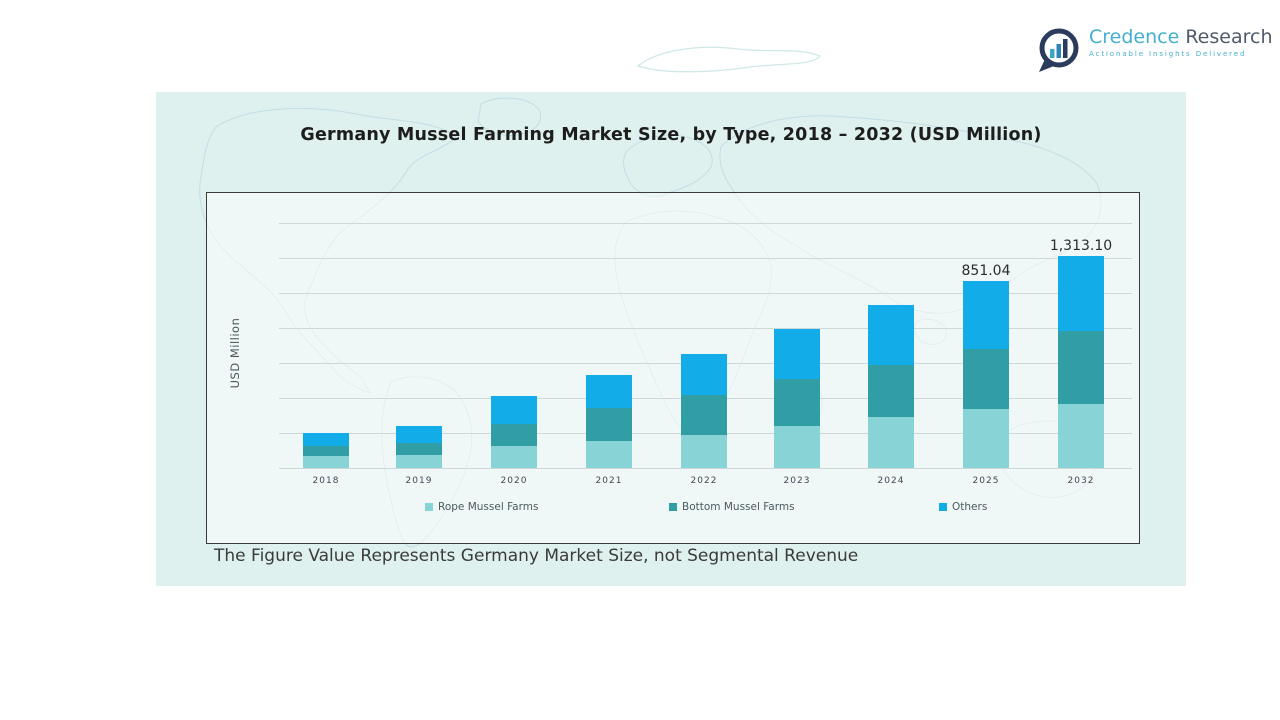 This screenshot has width=1280, height=720. I want to click on brand-name: Credence Research, so click(1180, 37).